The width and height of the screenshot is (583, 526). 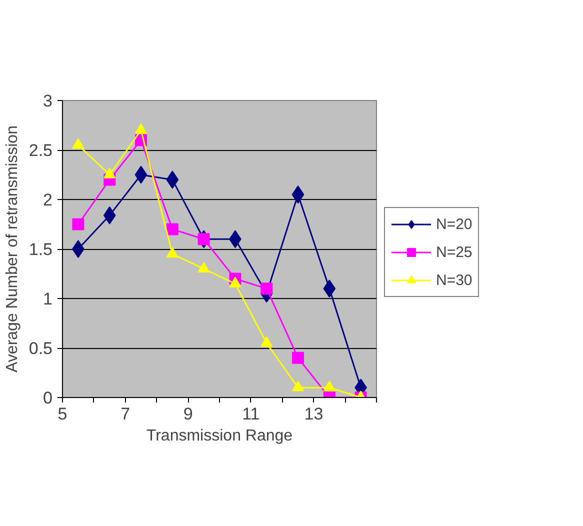 What do you see at coordinates (12, 249) in the screenshot?
I see `y-axis-title: Average Number of retransmission` at bounding box center [12, 249].